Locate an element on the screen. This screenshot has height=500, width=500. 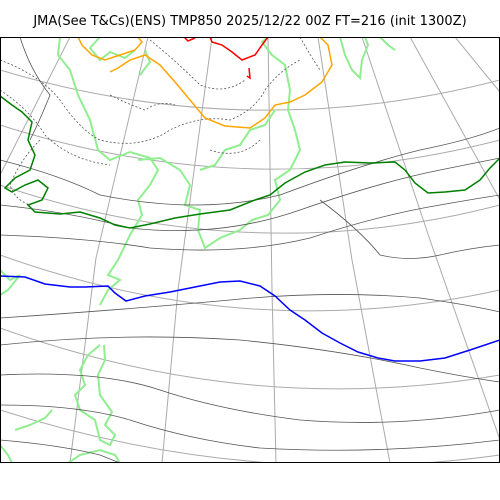
isotherm-orange is located at coordinates (205, 83).